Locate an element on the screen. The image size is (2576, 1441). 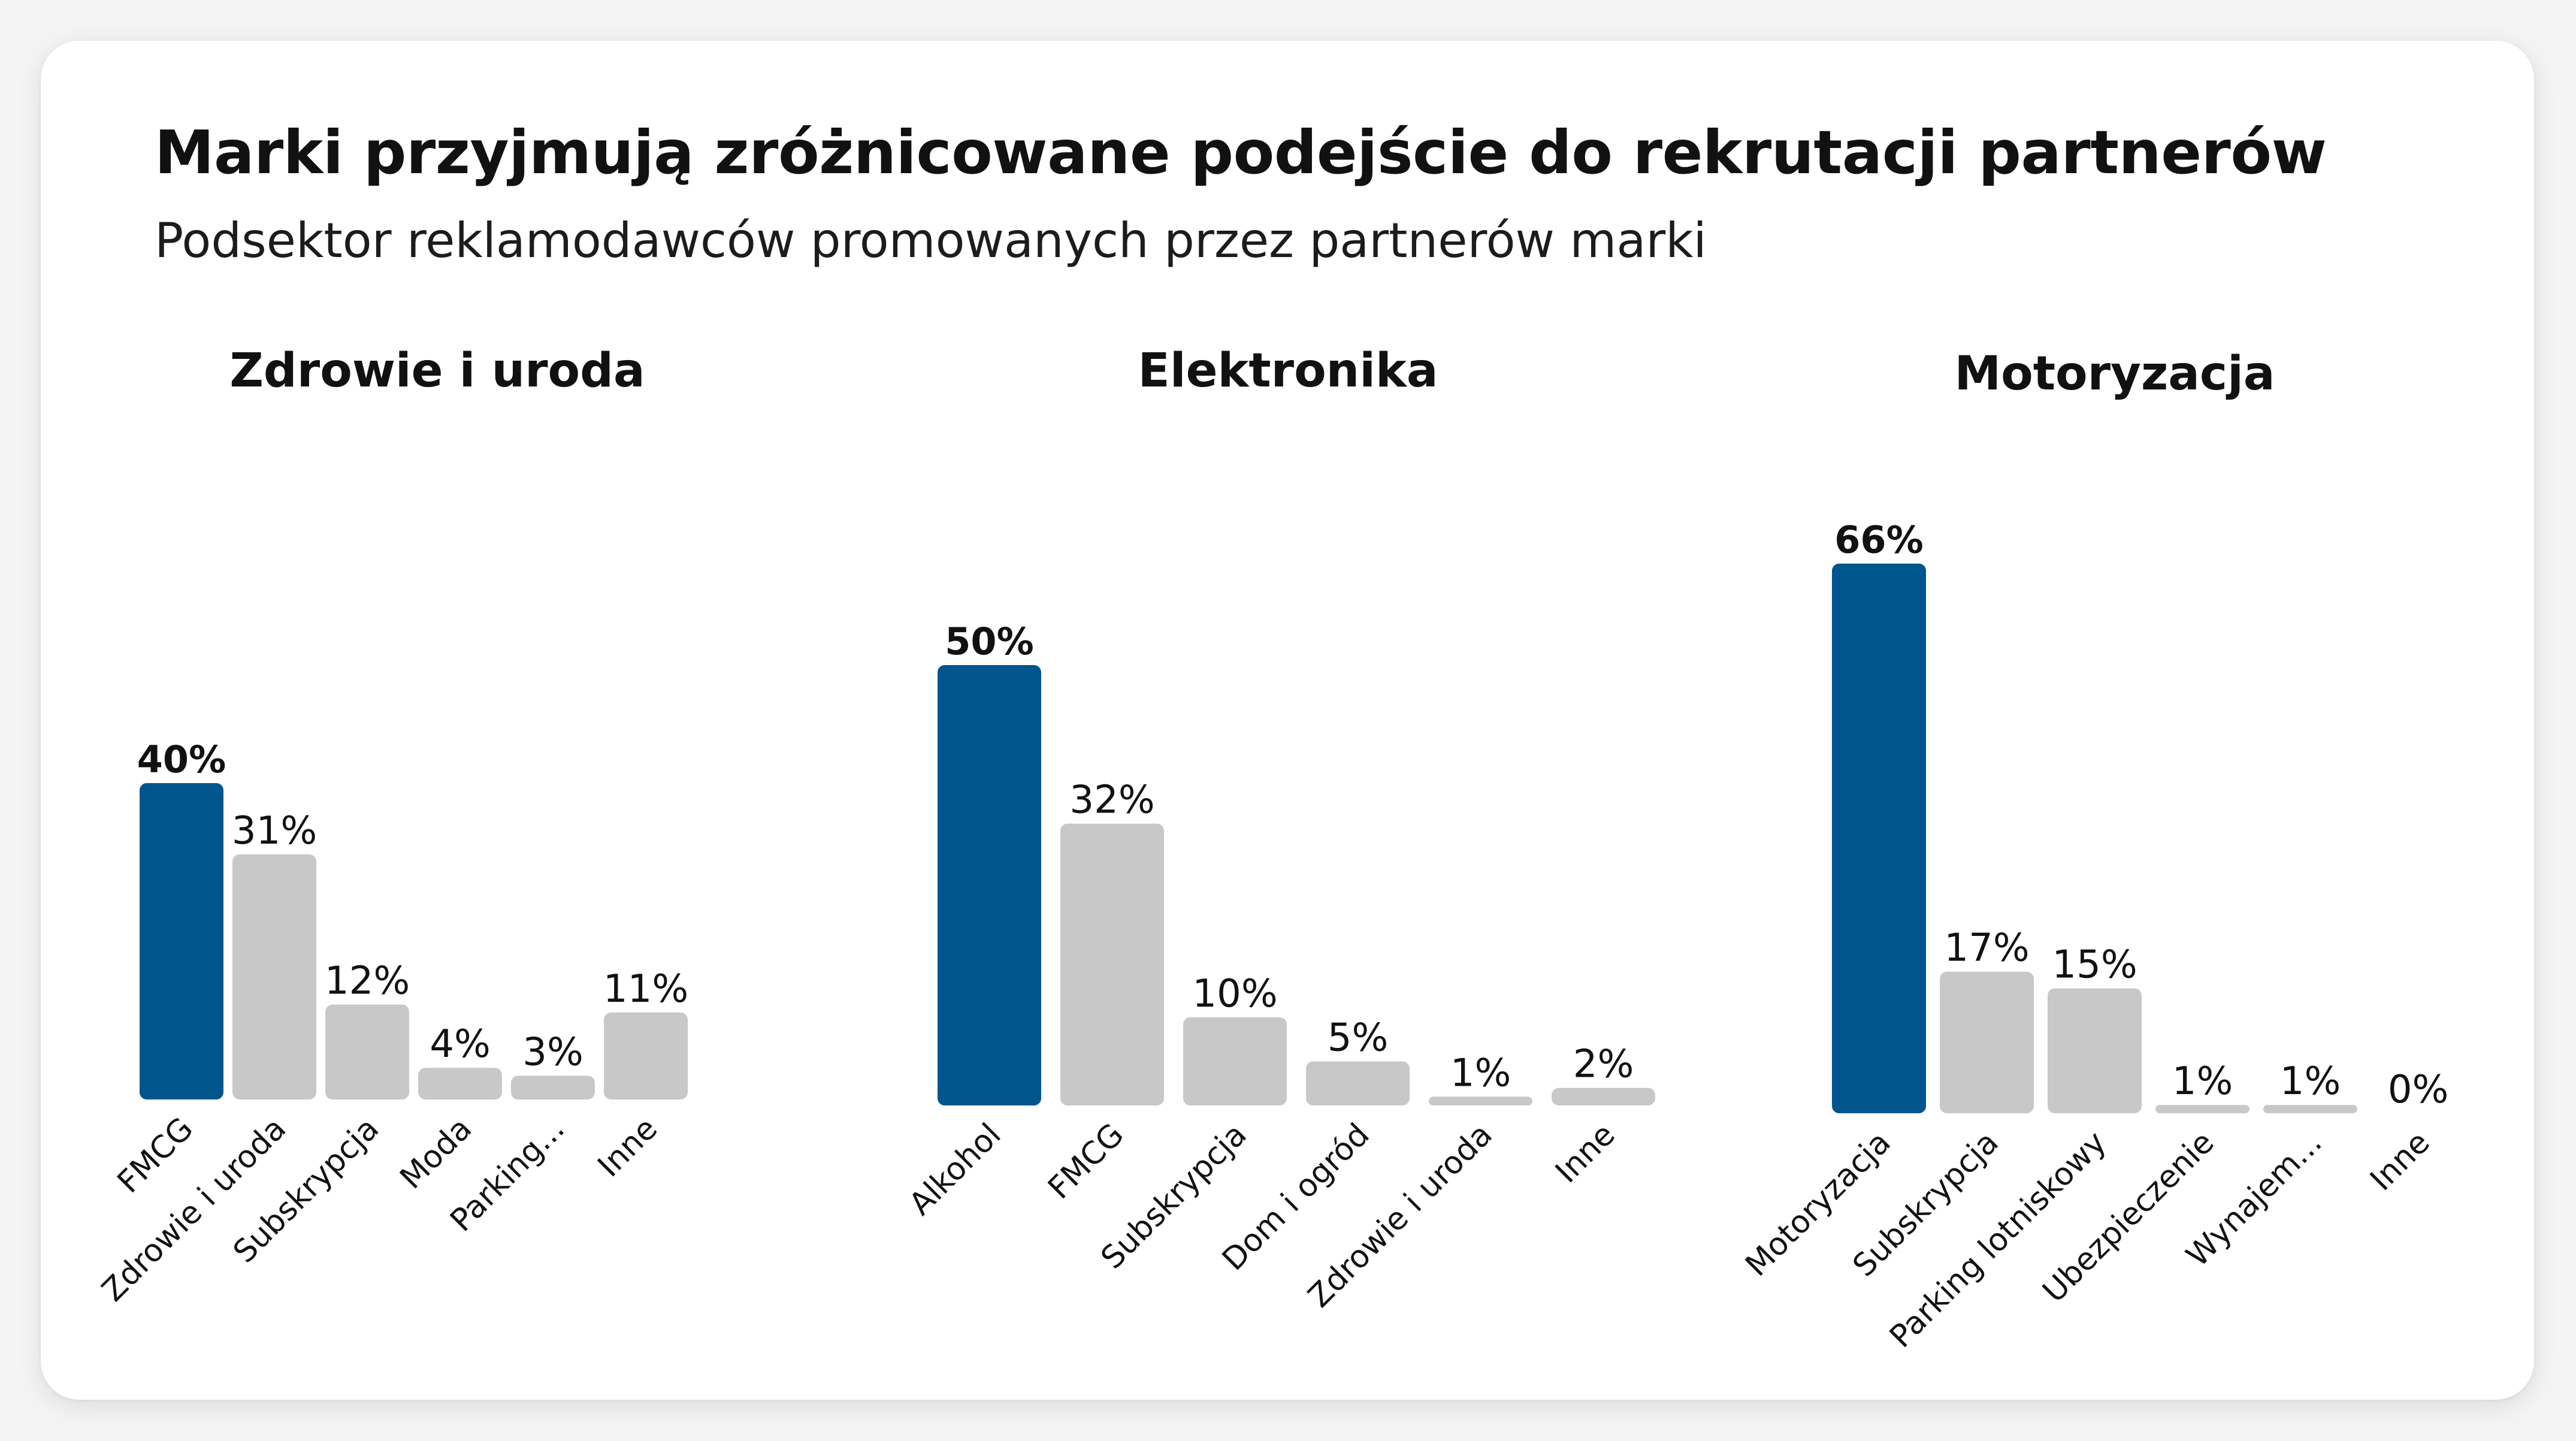
bar-value-label: 10% is located at coordinates (1234, 994).